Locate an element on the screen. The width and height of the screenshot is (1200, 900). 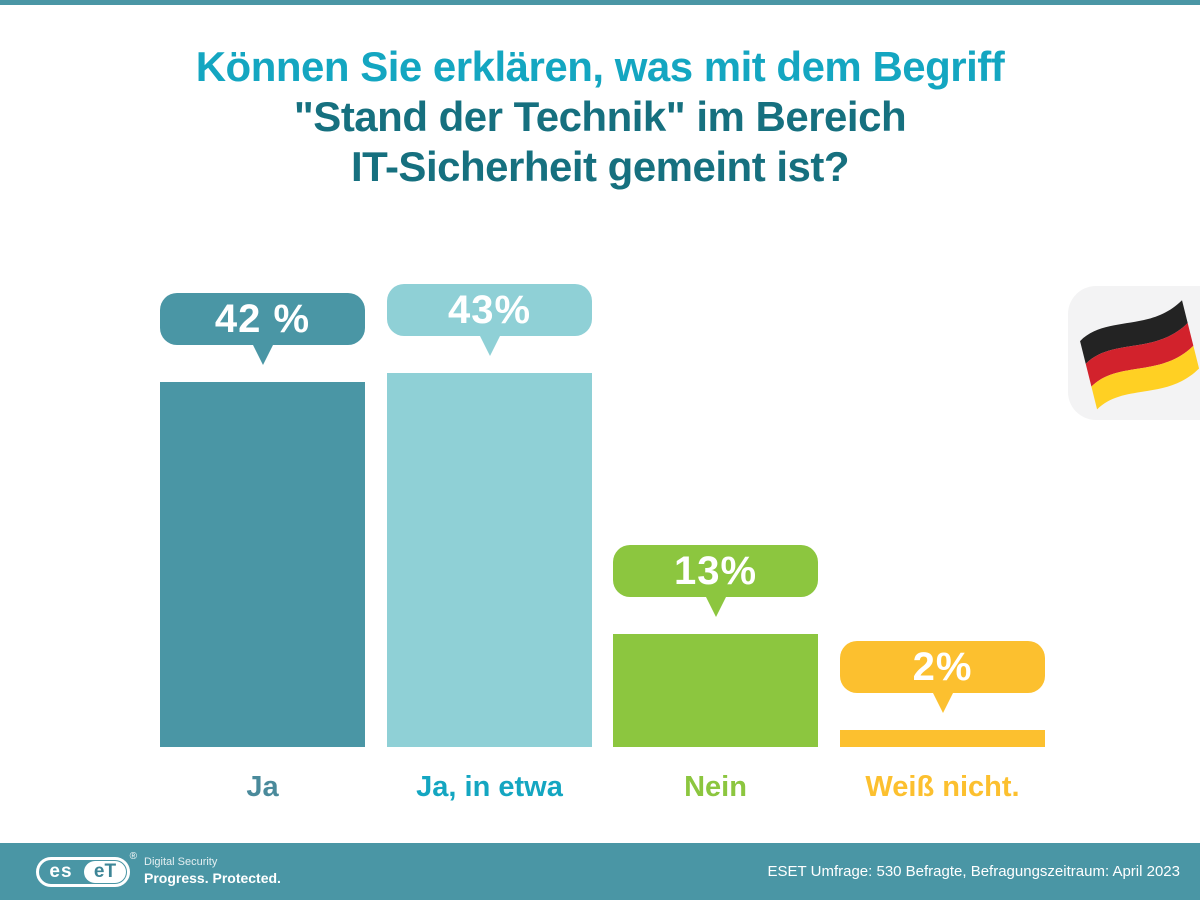
value-bubble-ja: 42 % is located at coordinates (262, 329).